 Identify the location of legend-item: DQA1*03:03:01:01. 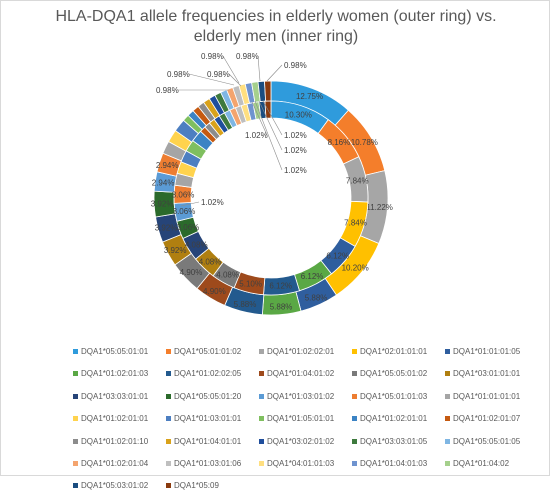
(119, 397).